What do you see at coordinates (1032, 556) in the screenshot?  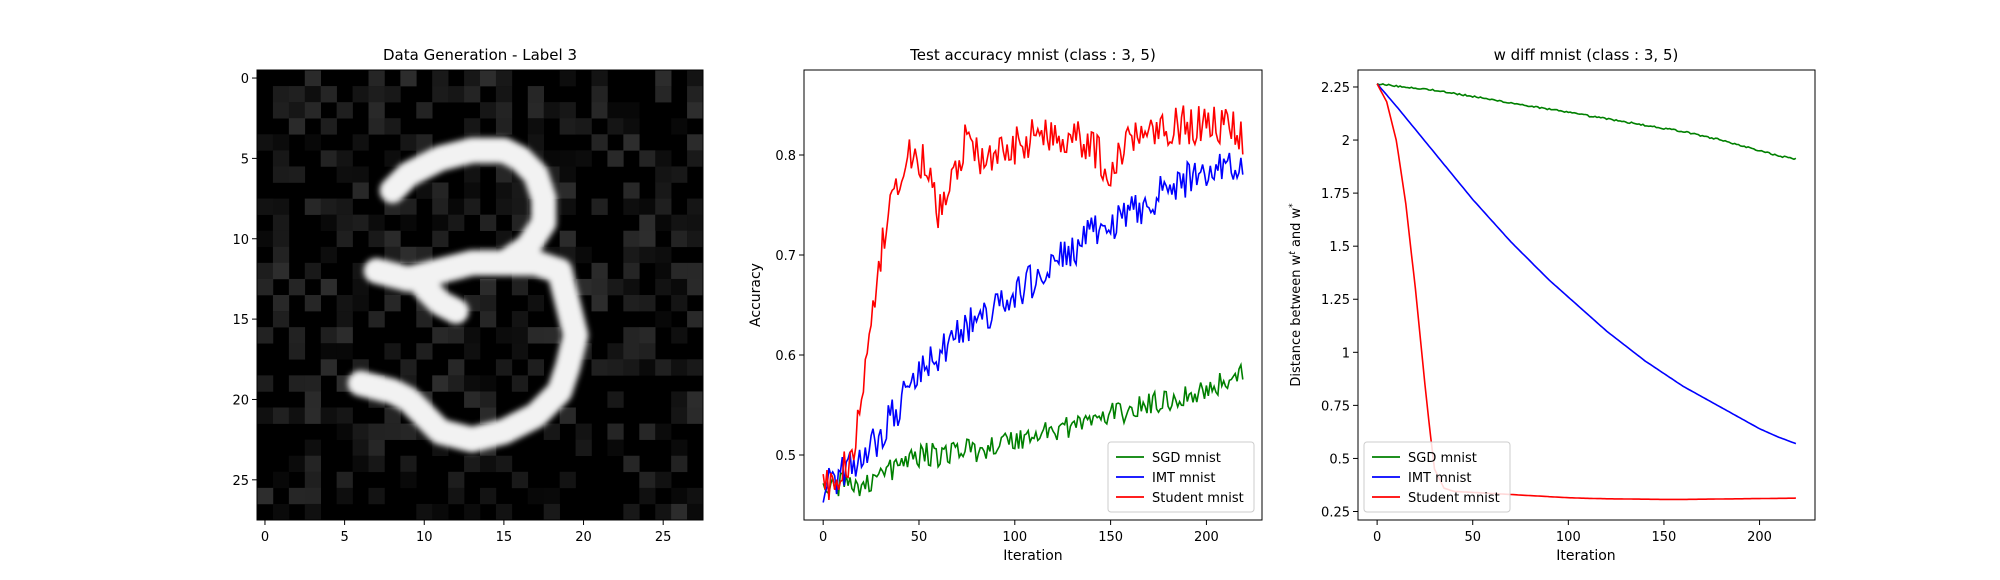 I see `accuracy-xlabel: Iteration` at bounding box center [1032, 556].